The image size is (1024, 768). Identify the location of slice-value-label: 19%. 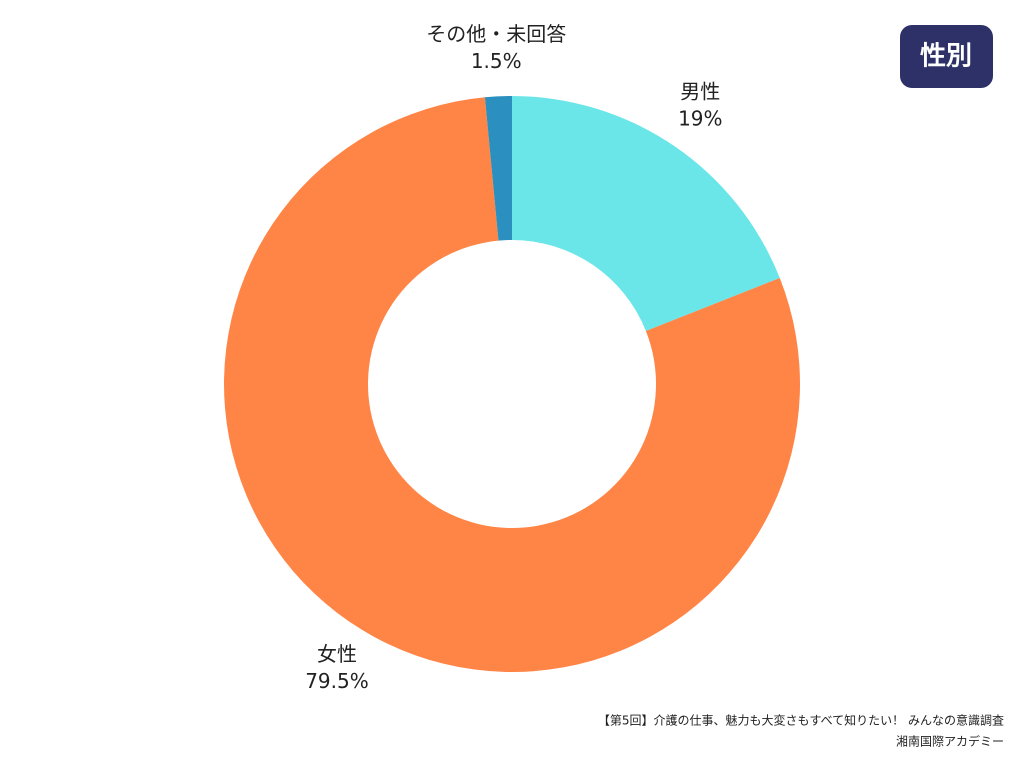
(700, 118).